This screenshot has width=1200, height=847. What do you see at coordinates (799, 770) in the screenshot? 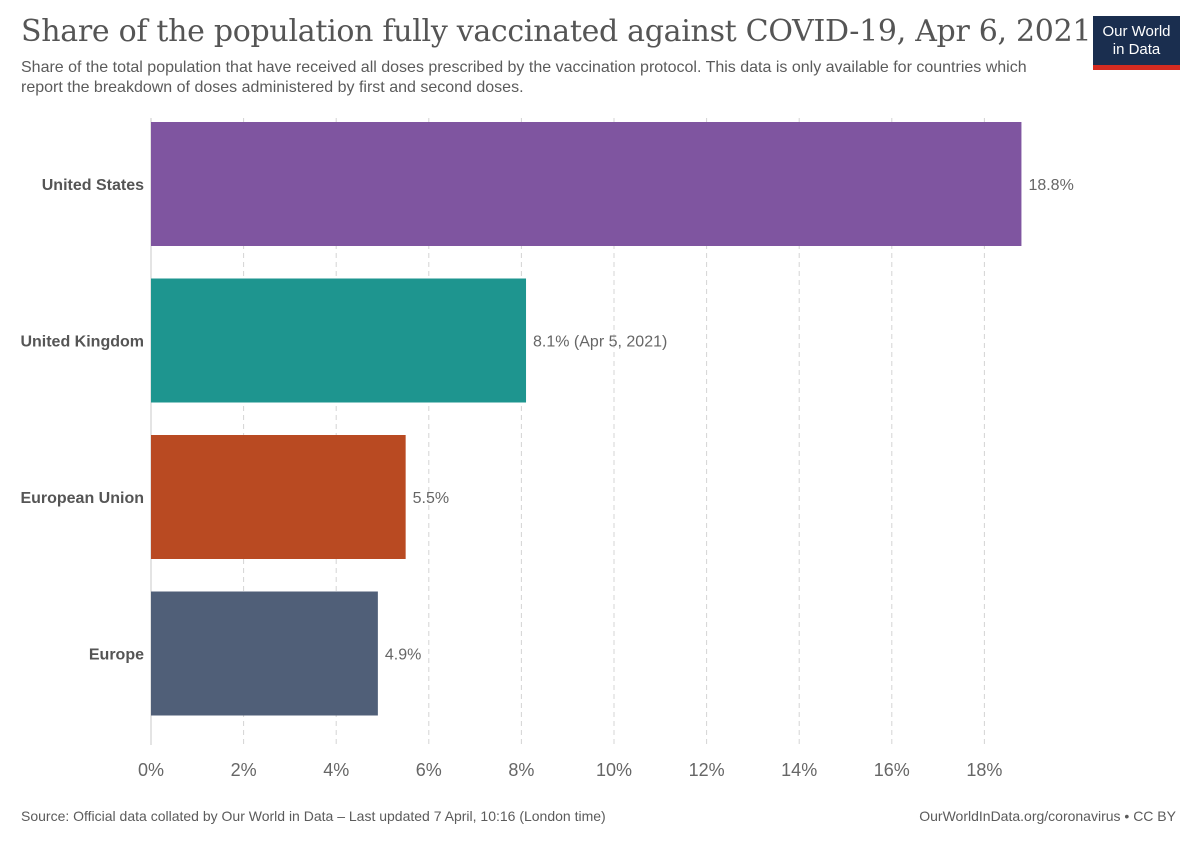
I see `x-tick-label: 14%` at bounding box center [799, 770].